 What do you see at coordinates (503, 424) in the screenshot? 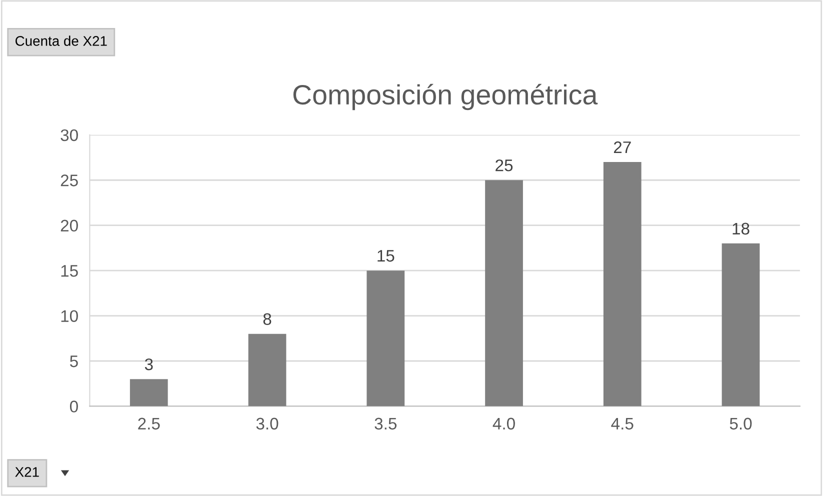
I see `x-tick-label: 4.0` at bounding box center [503, 424].